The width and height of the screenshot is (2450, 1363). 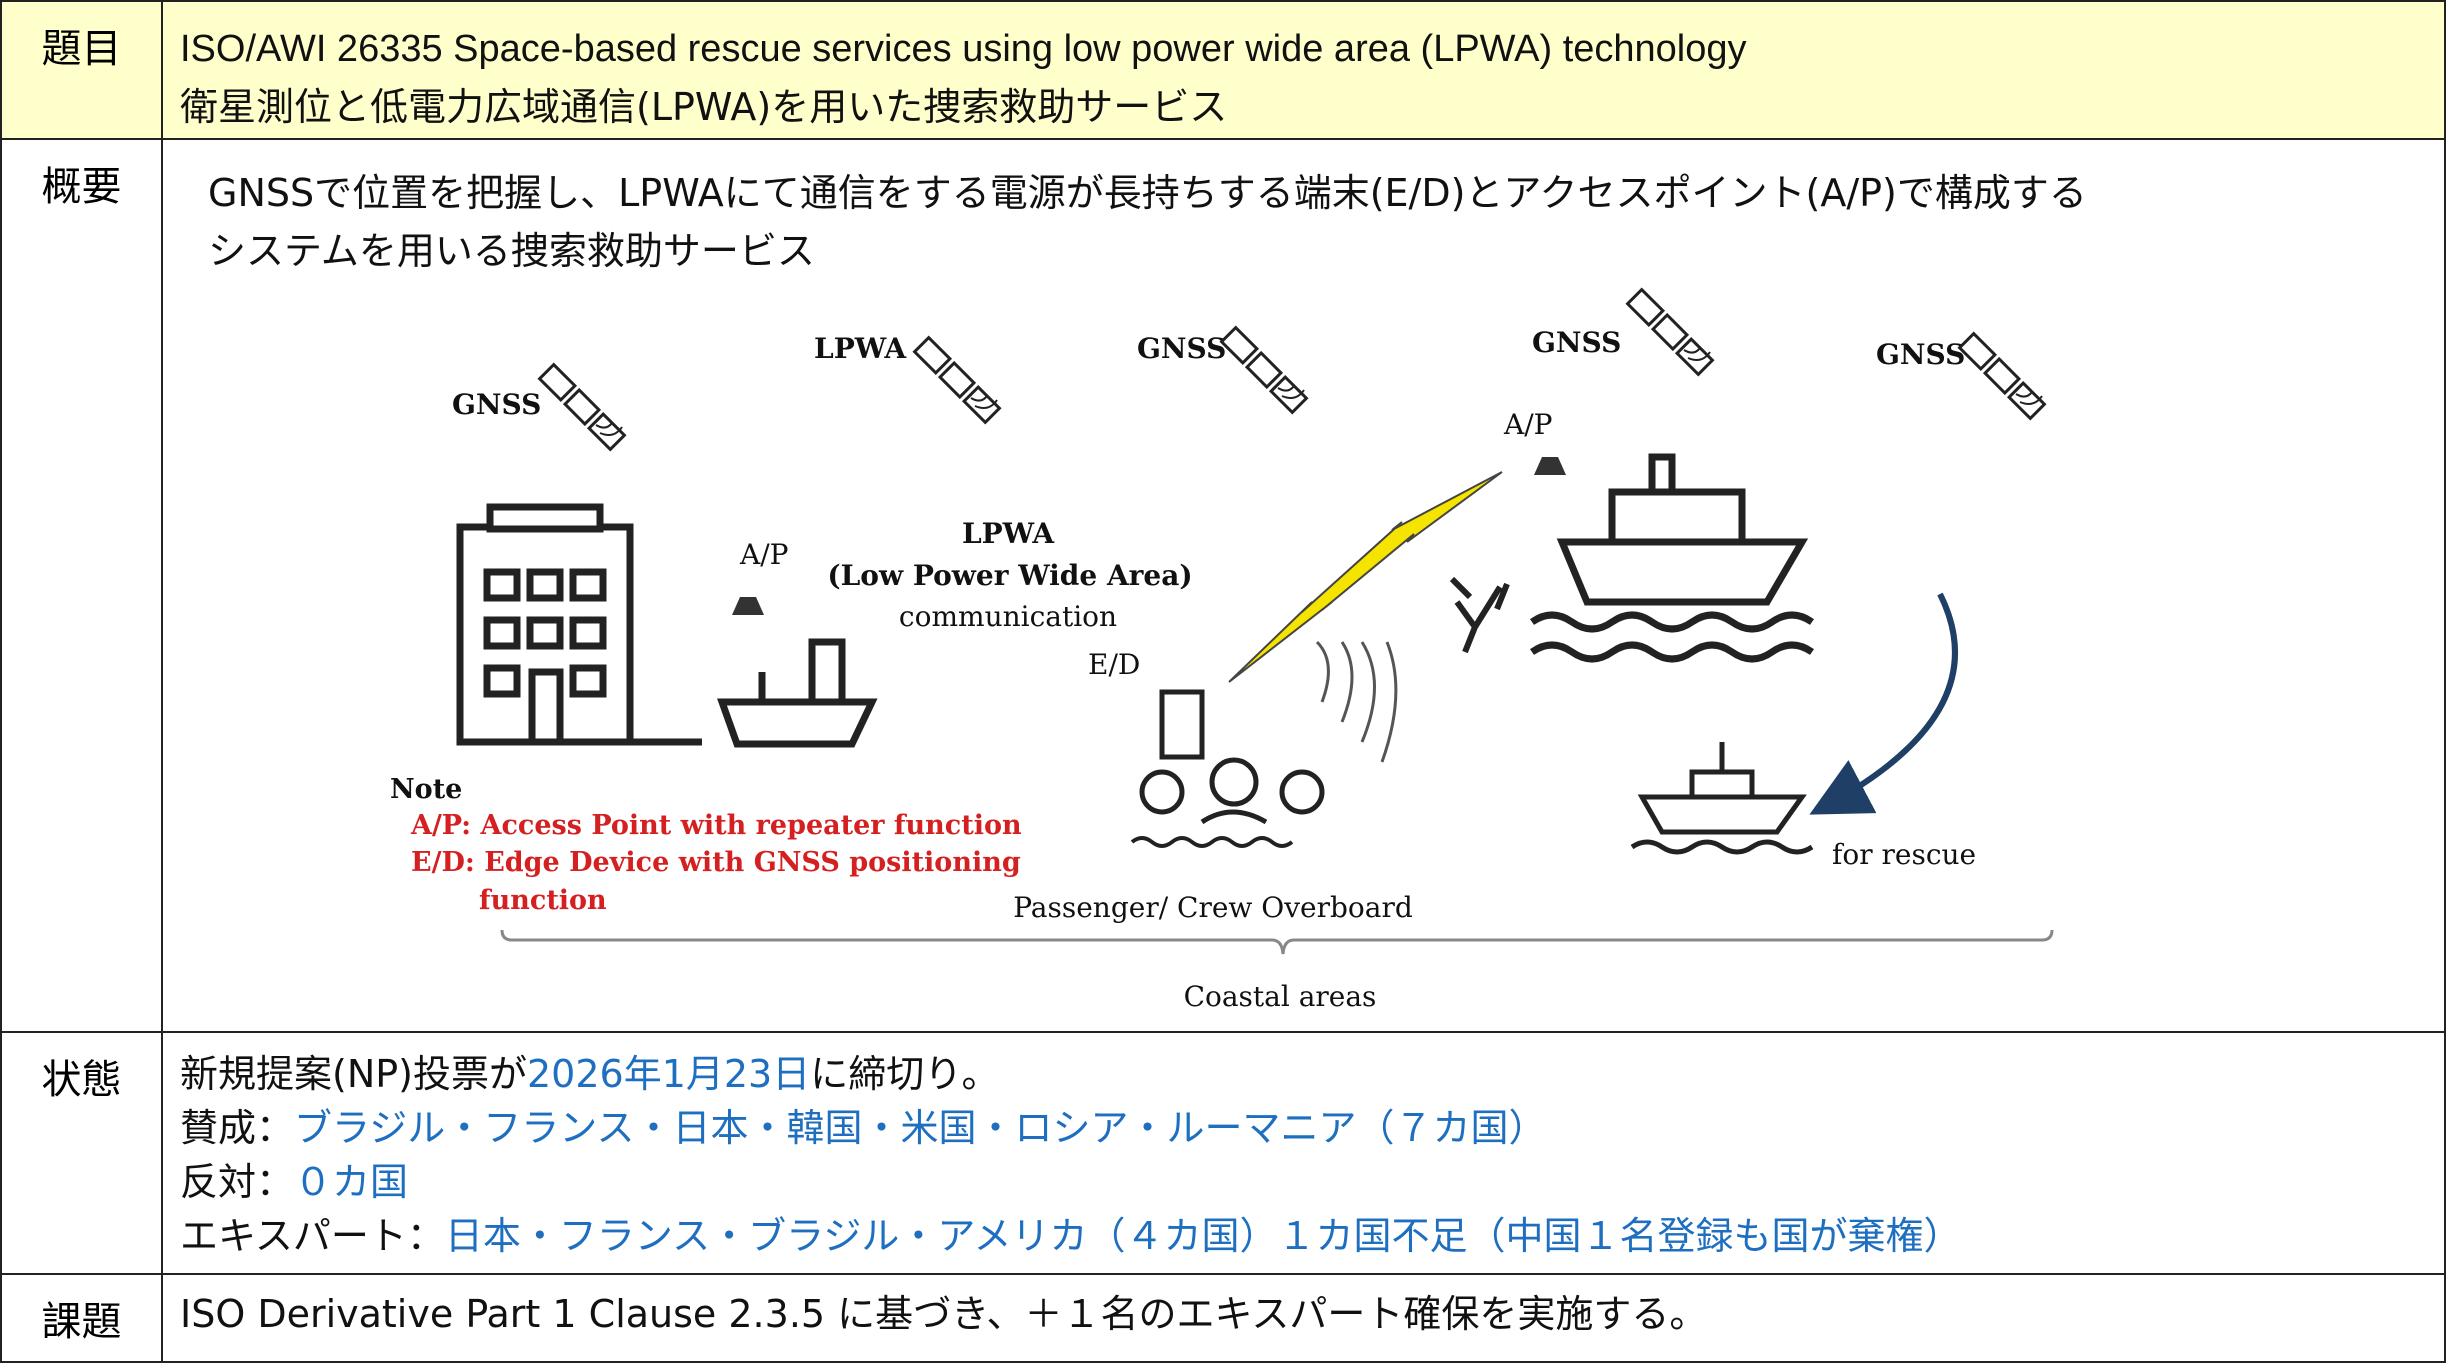 What do you see at coordinates (1213, 907) in the screenshot?
I see `label: Passenger/ Crew Overboard` at bounding box center [1213, 907].